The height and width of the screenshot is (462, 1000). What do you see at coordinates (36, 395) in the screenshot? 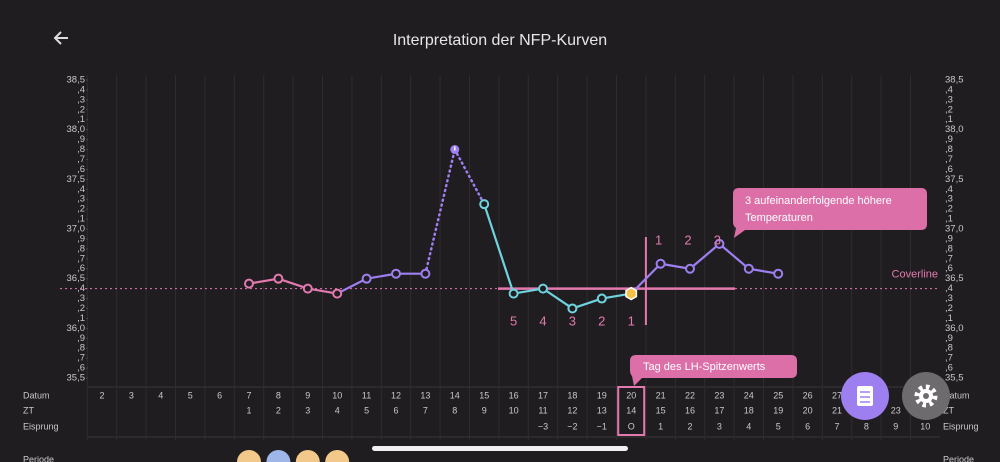
I see `row-label: Datum` at bounding box center [36, 395].